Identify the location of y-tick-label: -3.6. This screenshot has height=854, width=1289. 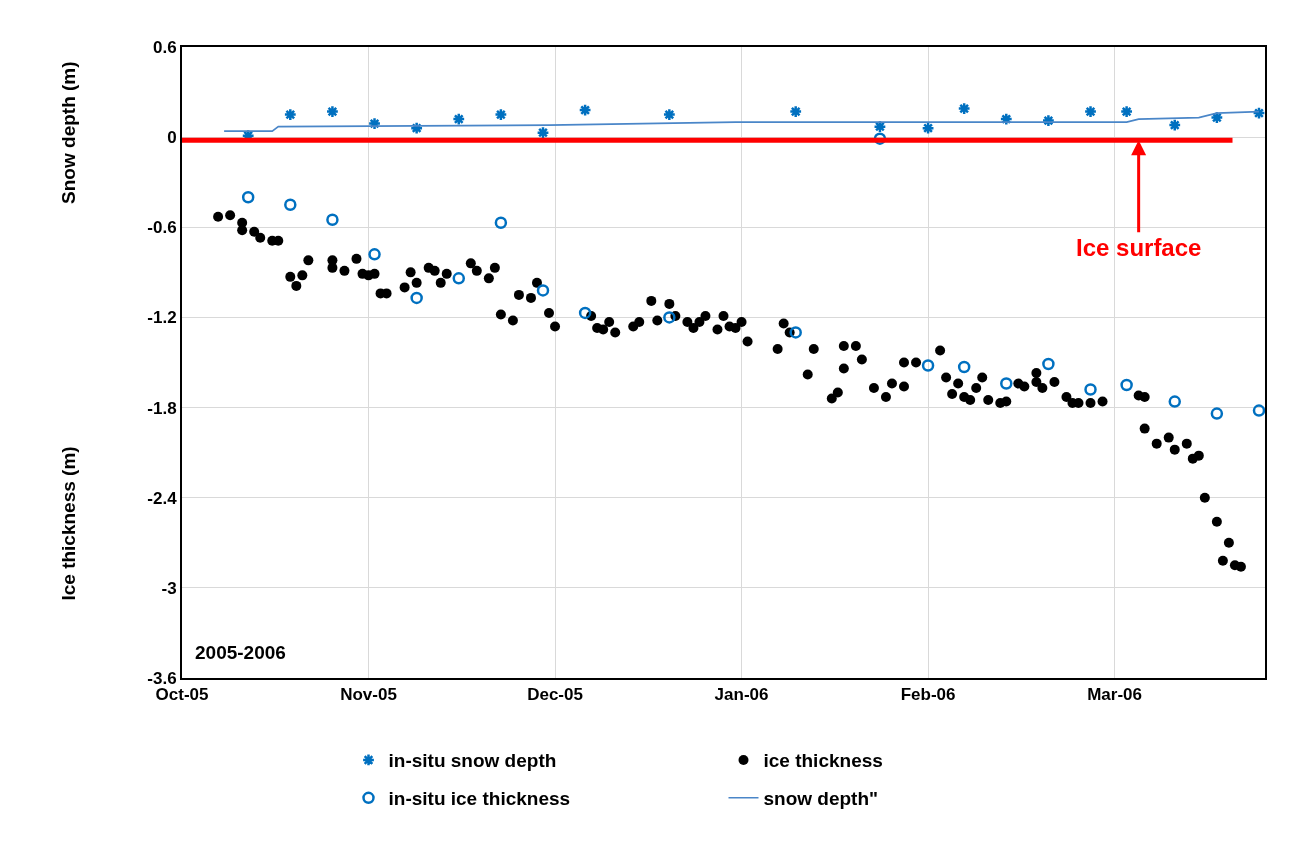
(162, 678).